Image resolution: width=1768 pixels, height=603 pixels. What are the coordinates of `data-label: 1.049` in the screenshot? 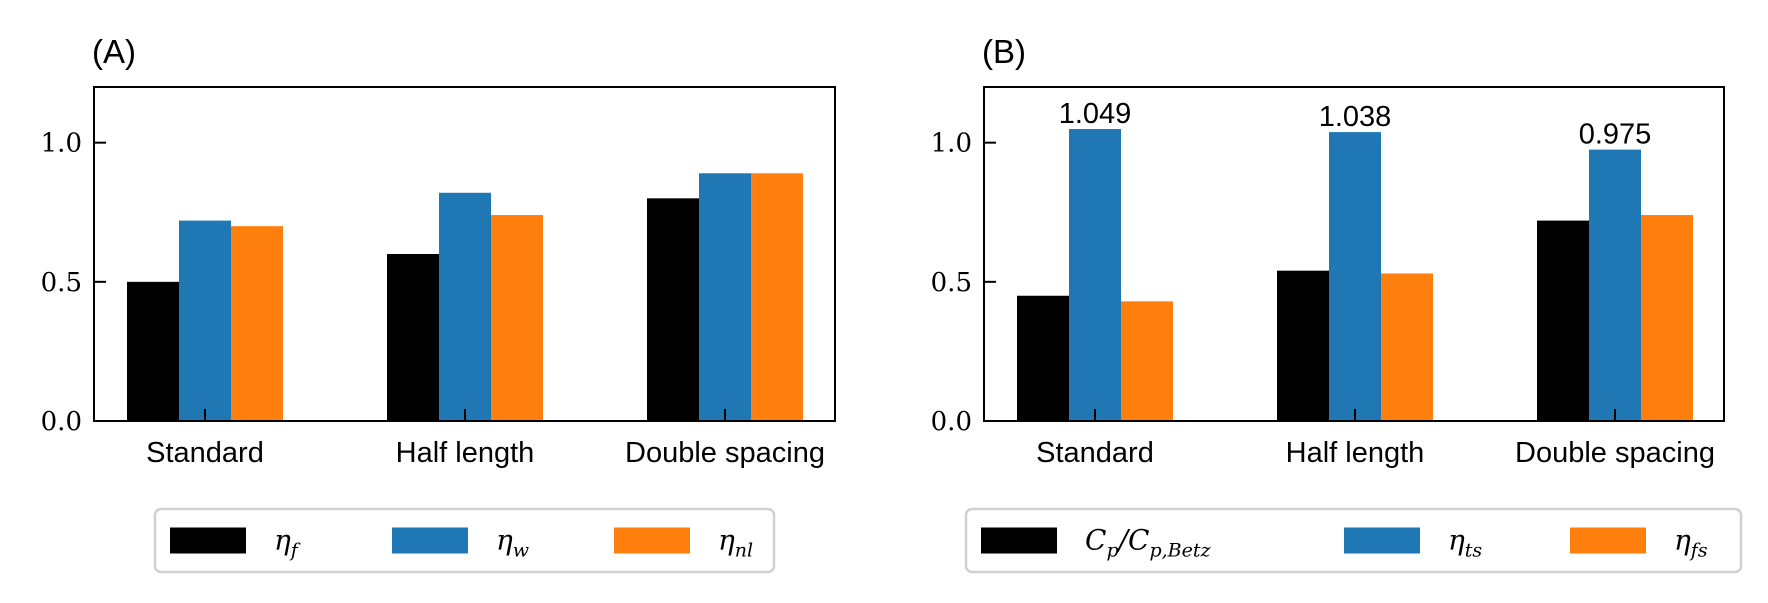 It's located at (1095, 114).